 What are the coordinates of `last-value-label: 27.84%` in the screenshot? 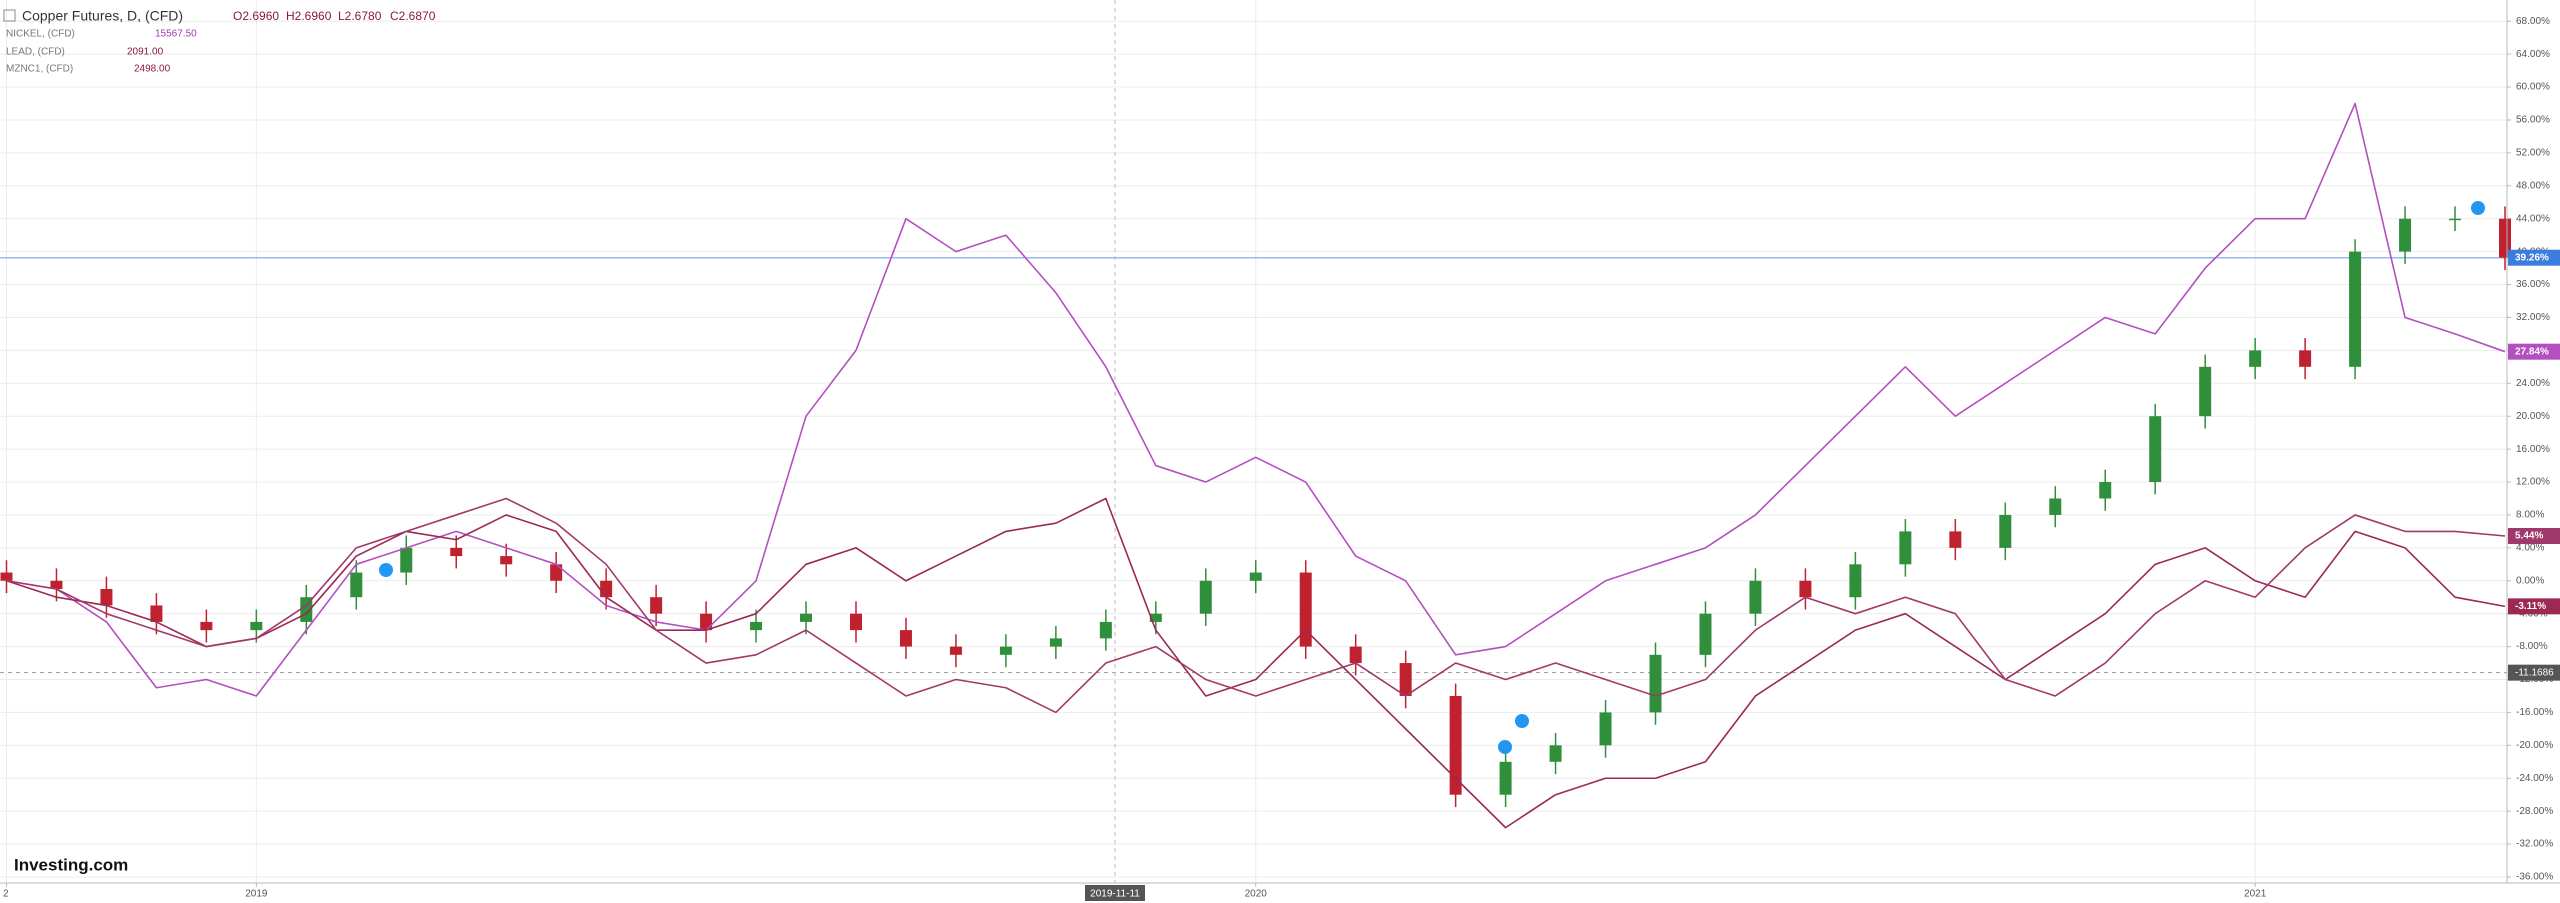 It's located at (2532, 351).